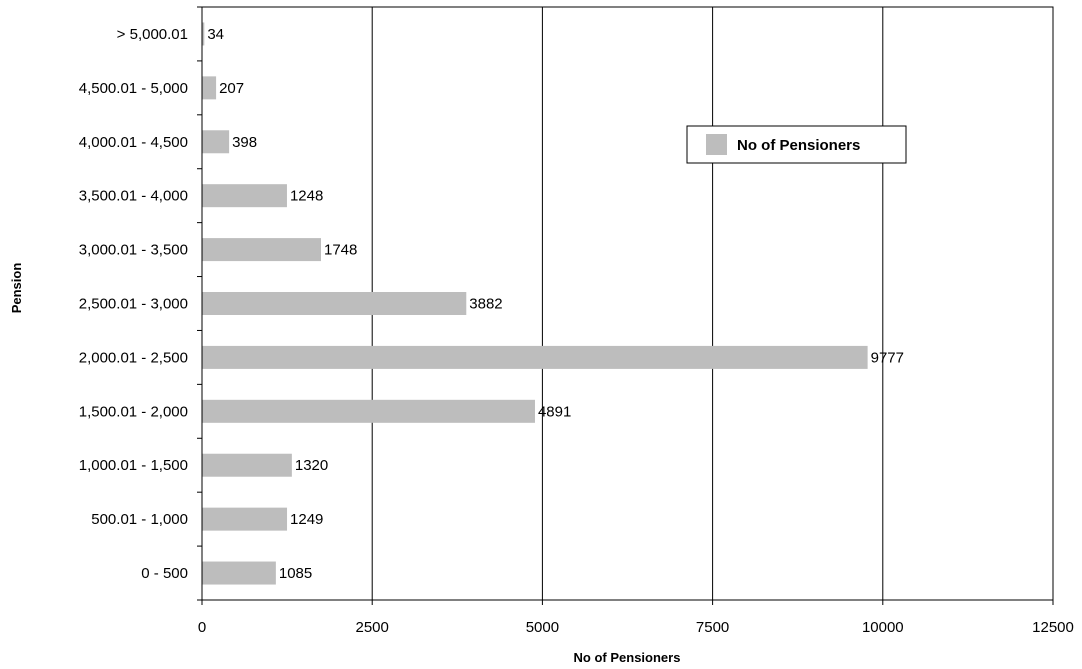 This screenshot has width=1082, height=669. What do you see at coordinates (554, 411) in the screenshot?
I see `data-label: 4891` at bounding box center [554, 411].